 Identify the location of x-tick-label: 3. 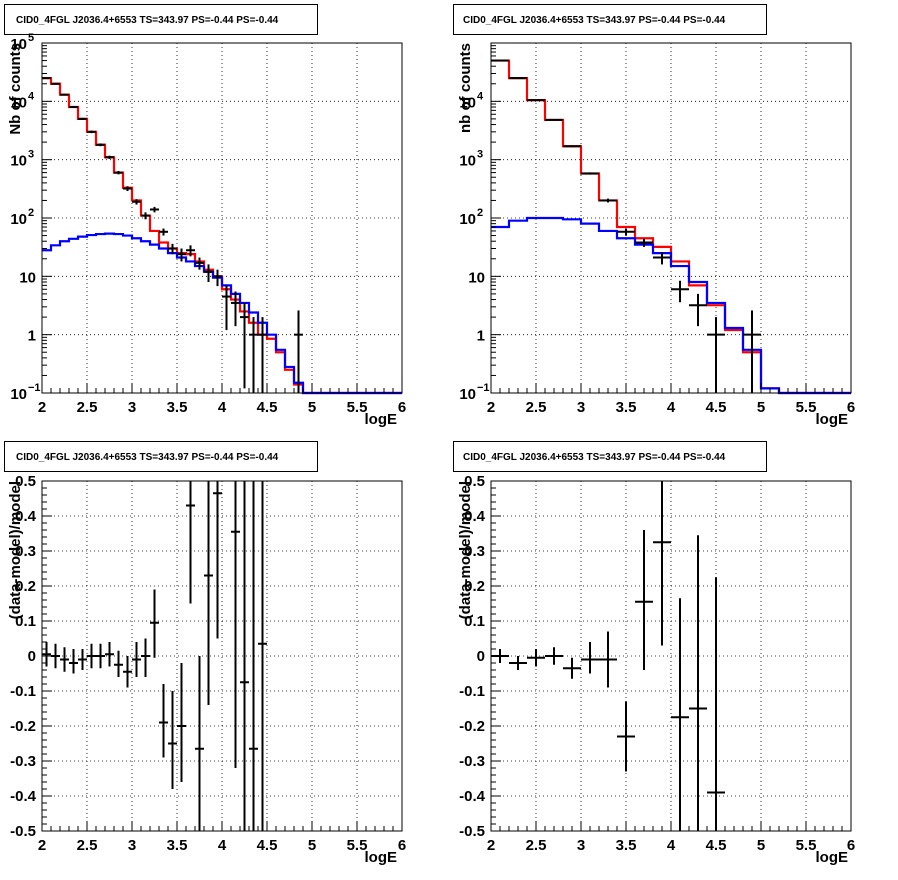
(132, 845).